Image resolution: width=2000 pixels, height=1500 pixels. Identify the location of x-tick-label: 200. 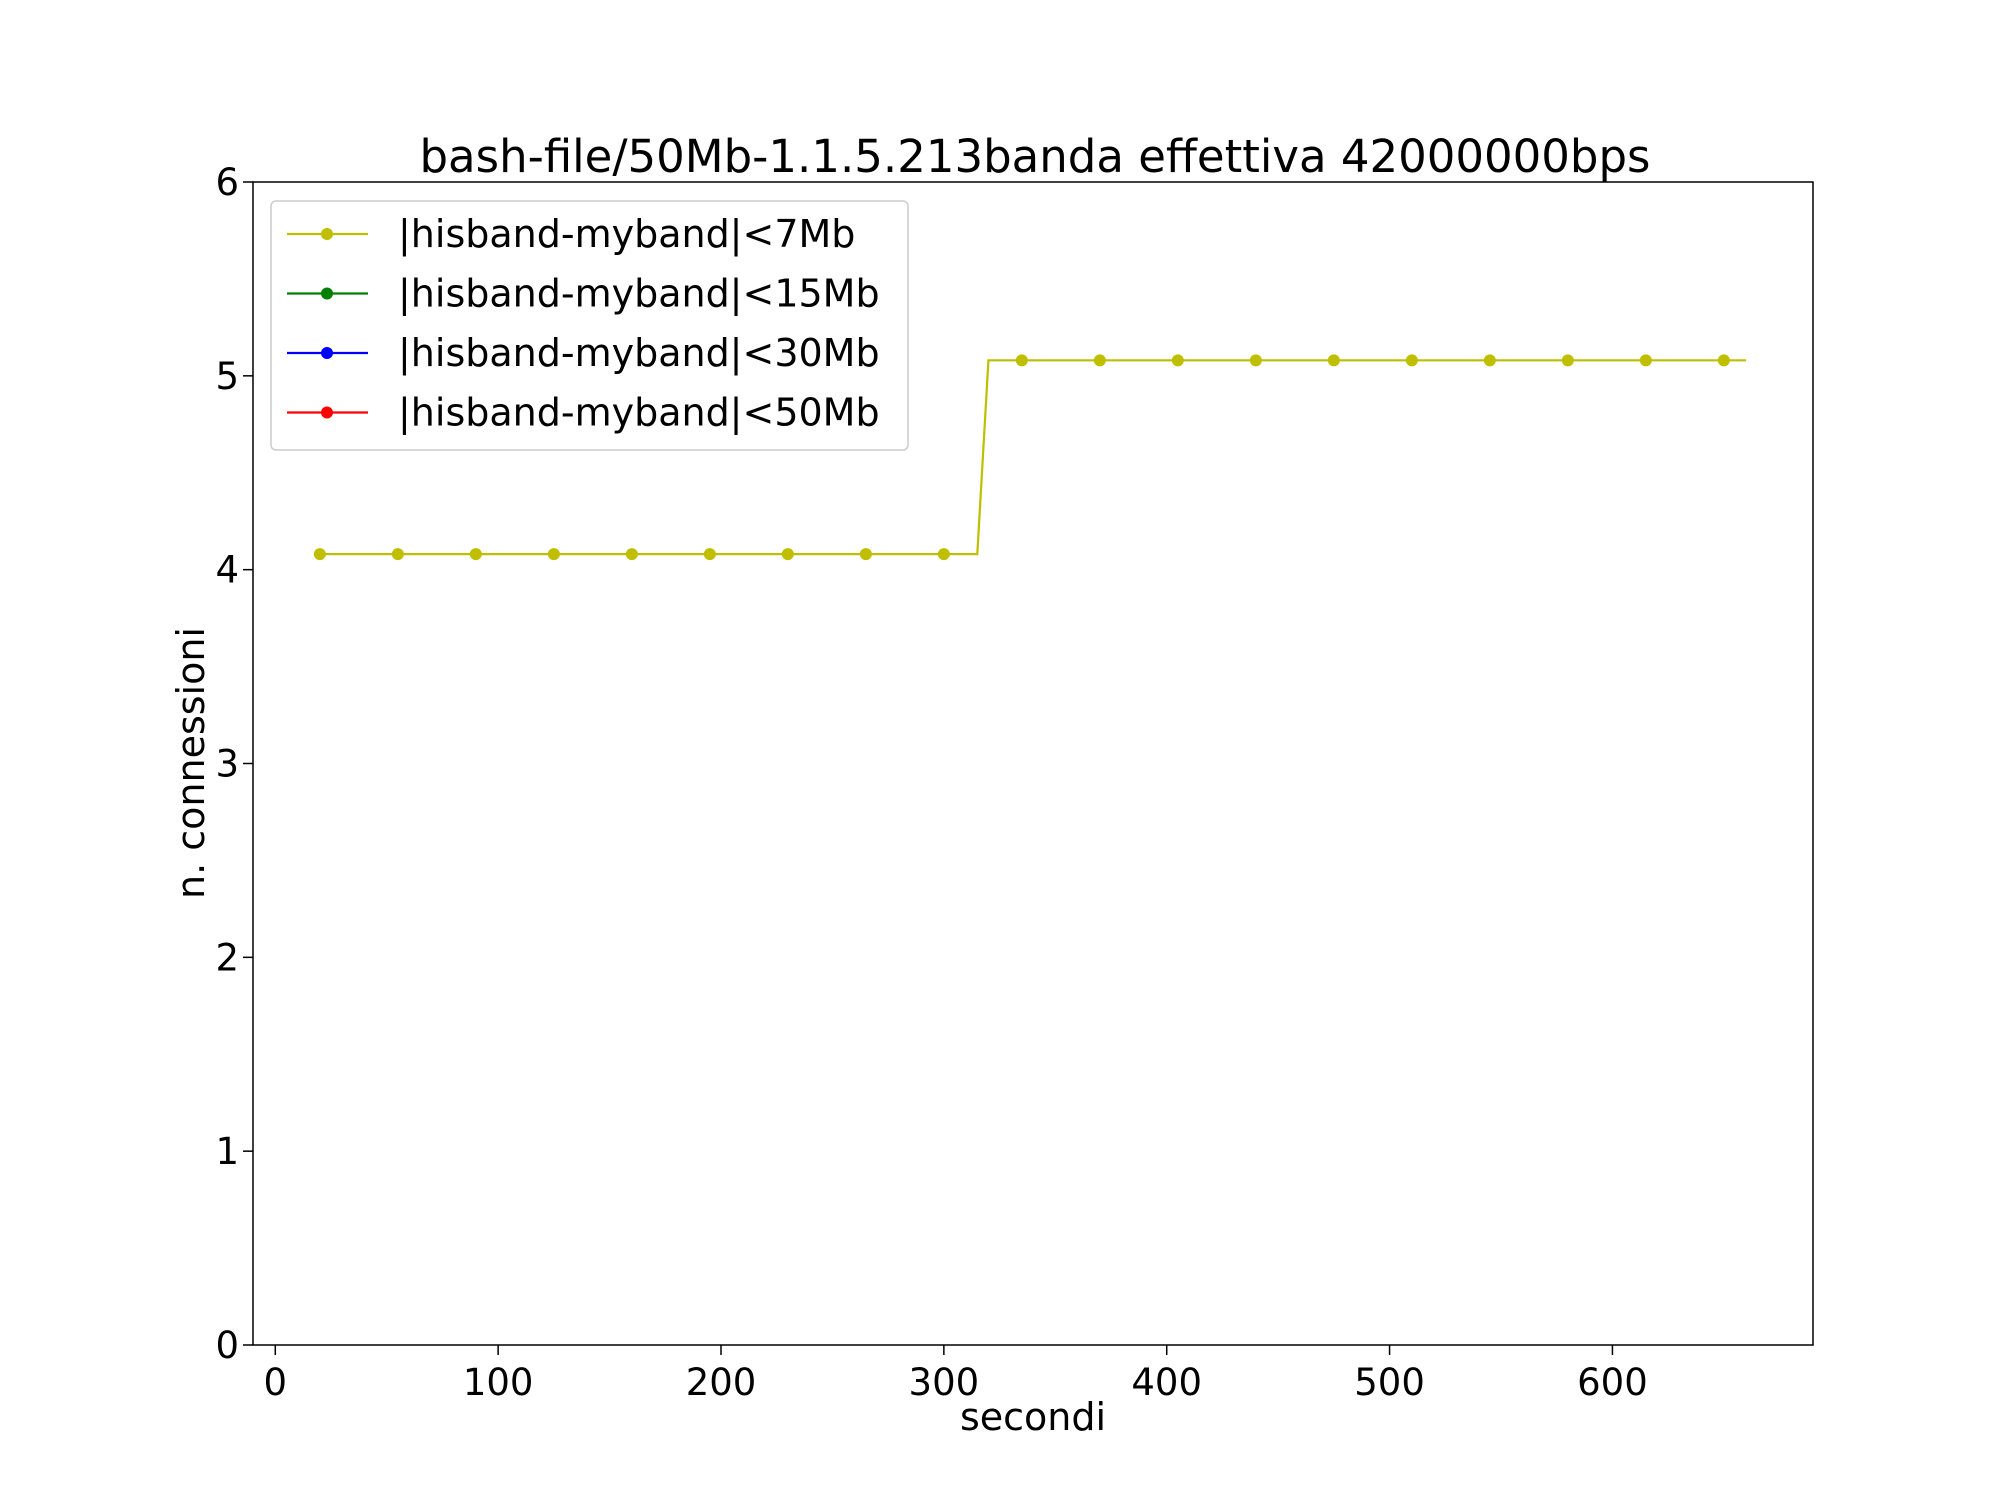
(721, 1382).